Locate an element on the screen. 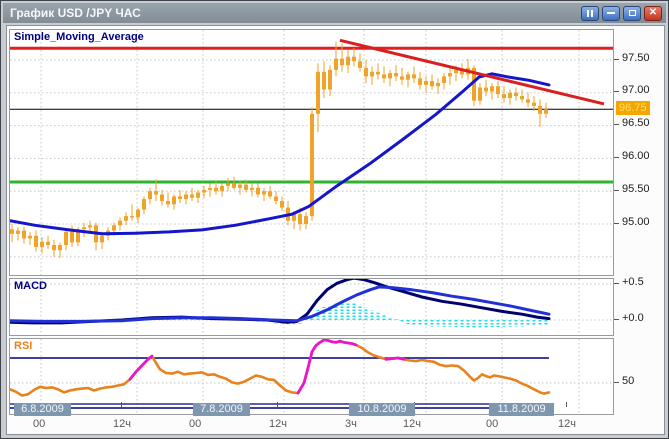  minimize-button is located at coordinates (611, 13).